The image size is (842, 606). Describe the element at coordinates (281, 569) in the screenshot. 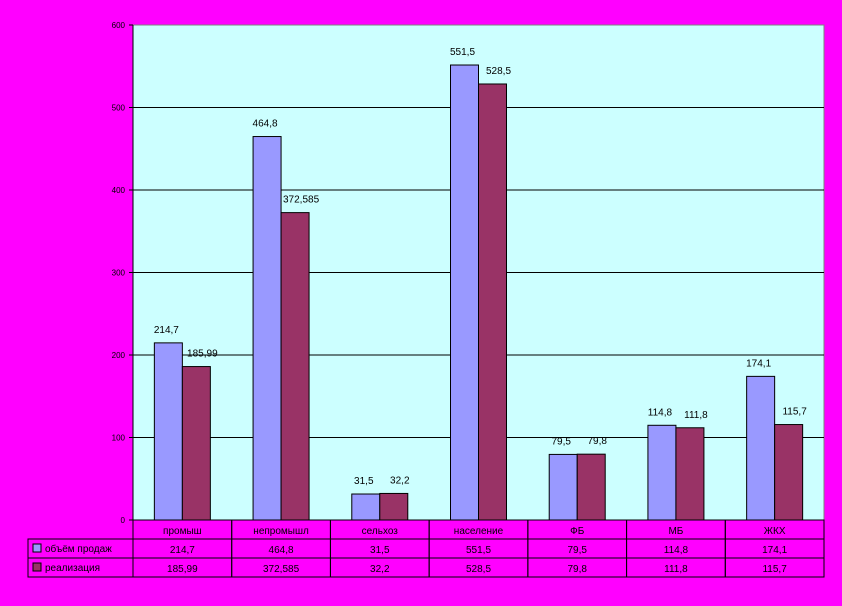

I see `table-cell-value: 372,585` at that location.